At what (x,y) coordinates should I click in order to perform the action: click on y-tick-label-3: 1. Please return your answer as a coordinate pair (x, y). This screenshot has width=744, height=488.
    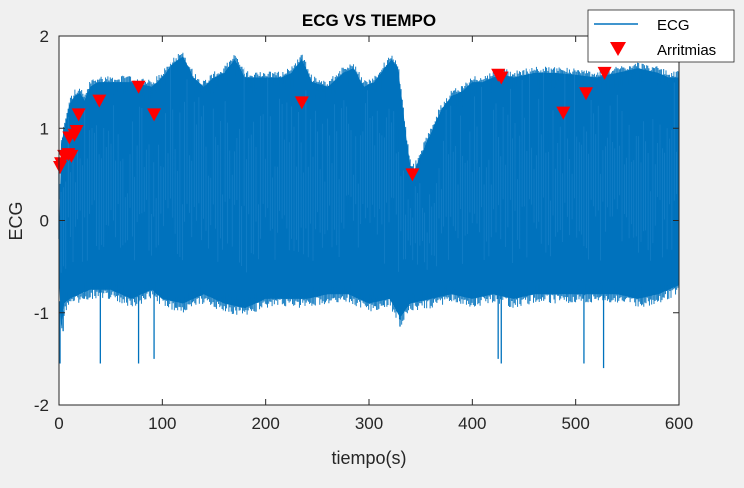
    Looking at the image, I should click on (44, 128).